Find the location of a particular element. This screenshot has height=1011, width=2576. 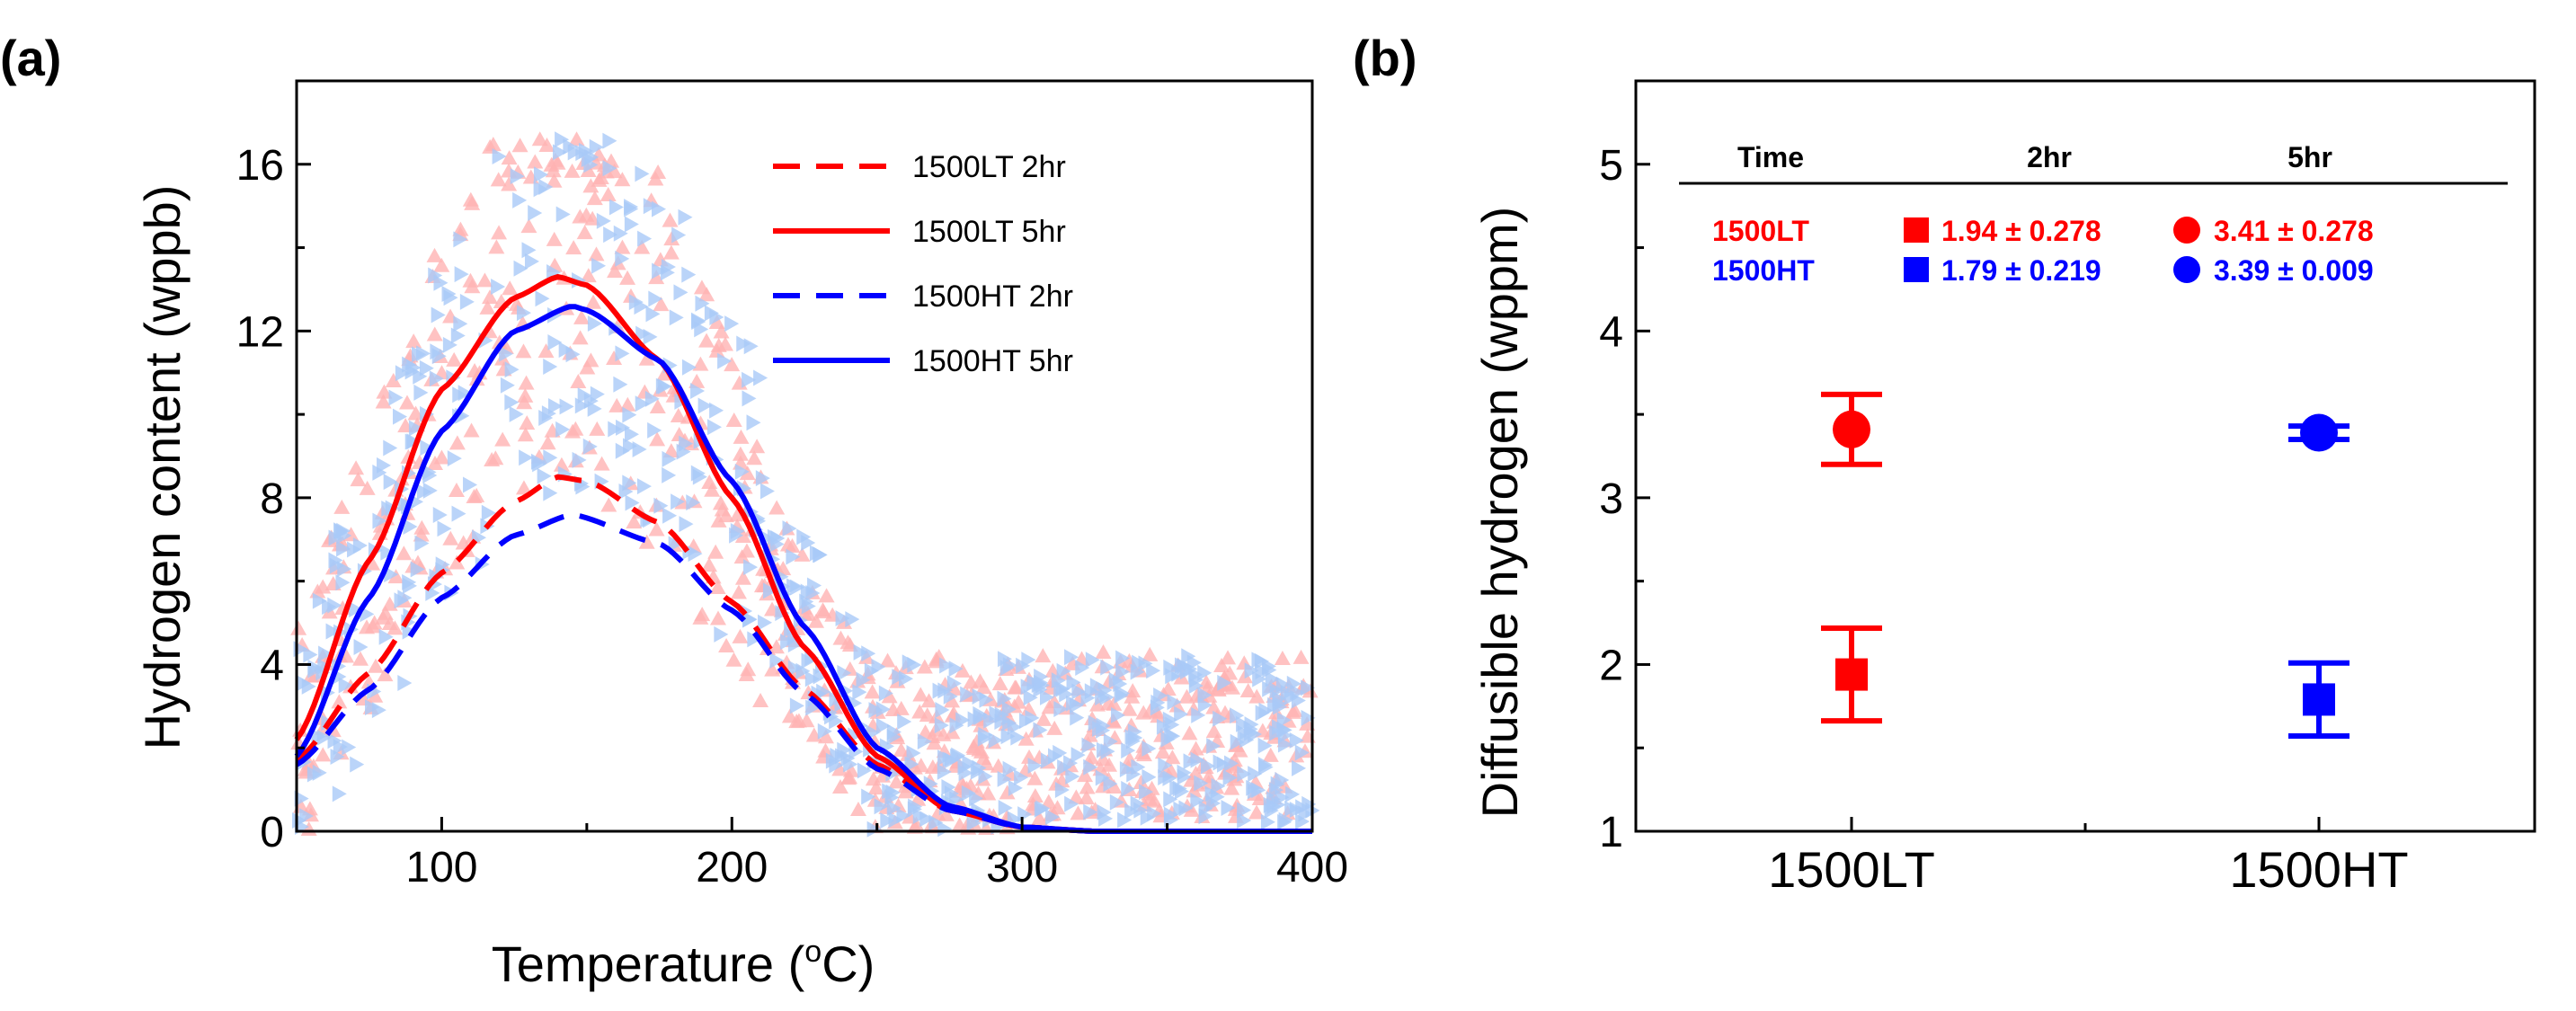

panel-b-ylabel: Diffusible hydrogen (wppm) is located at coordinates (1499, 513).